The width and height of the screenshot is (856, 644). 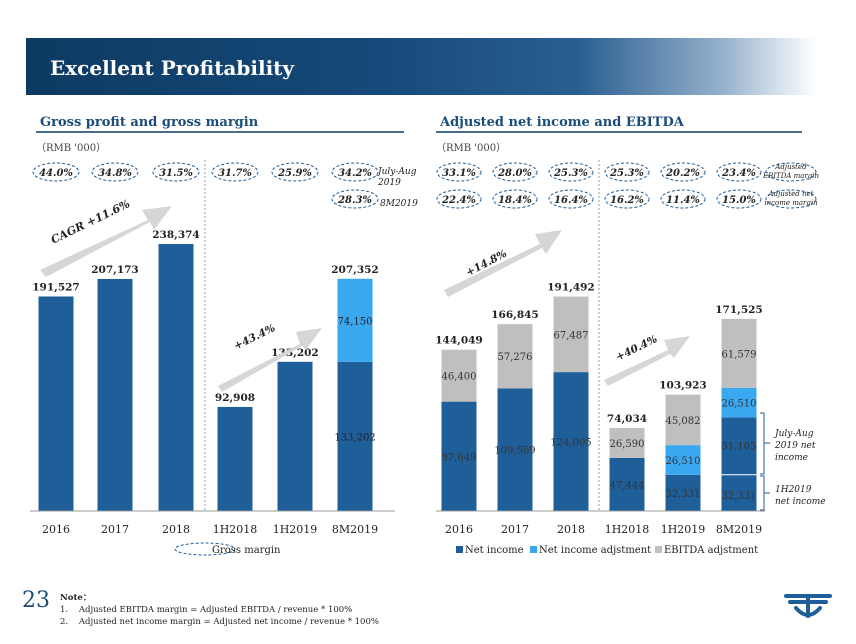 I want to click on right-ni-margin-2017: 18.4%, so click(x=515, y=200).